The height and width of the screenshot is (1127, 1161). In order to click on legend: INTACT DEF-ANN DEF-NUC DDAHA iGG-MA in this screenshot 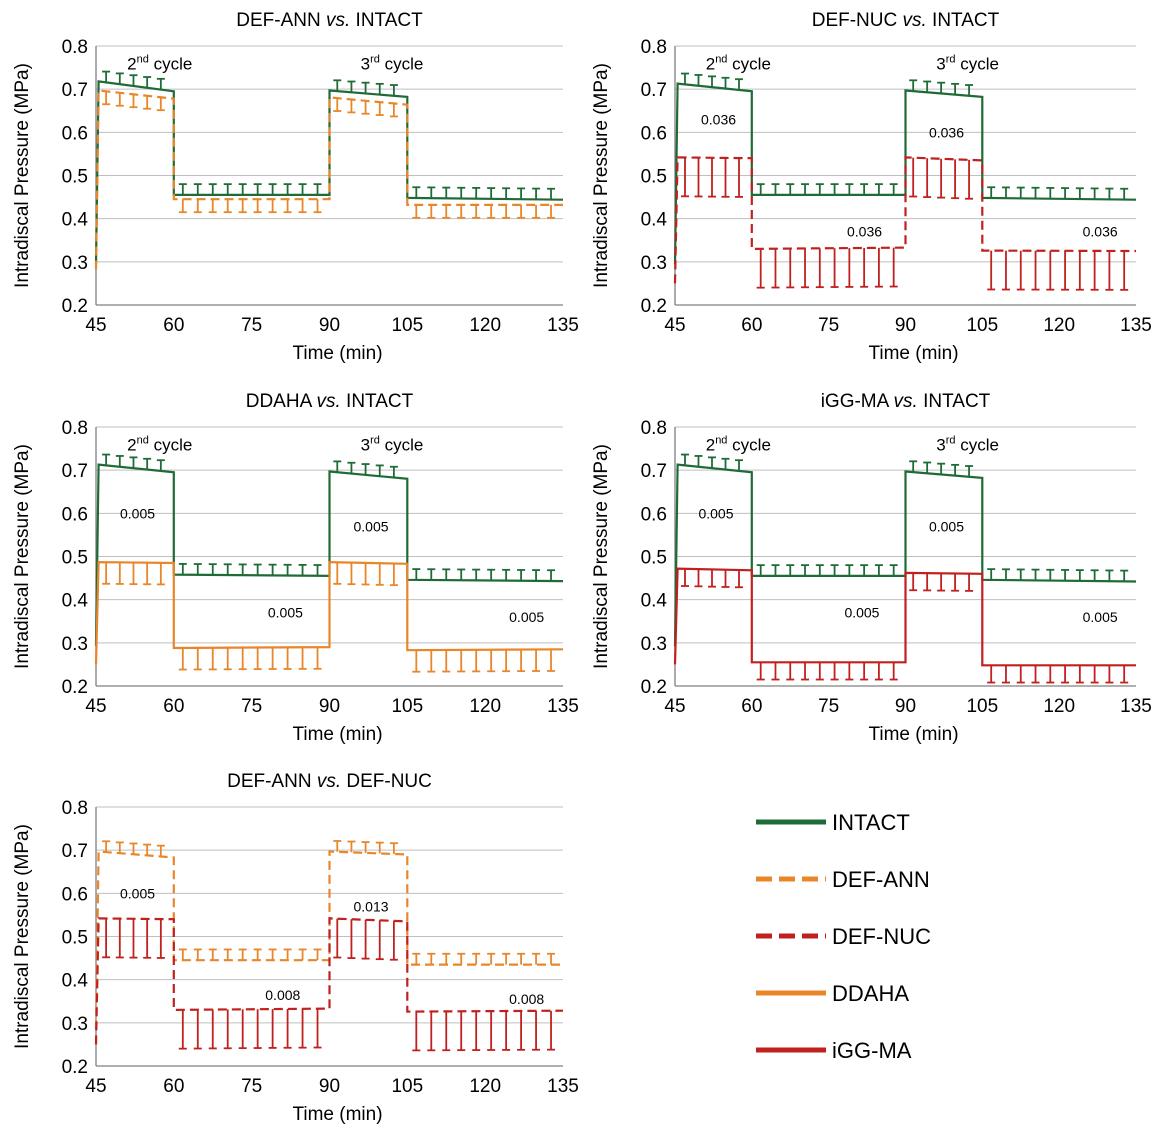, I will do `click(843, 936)`.